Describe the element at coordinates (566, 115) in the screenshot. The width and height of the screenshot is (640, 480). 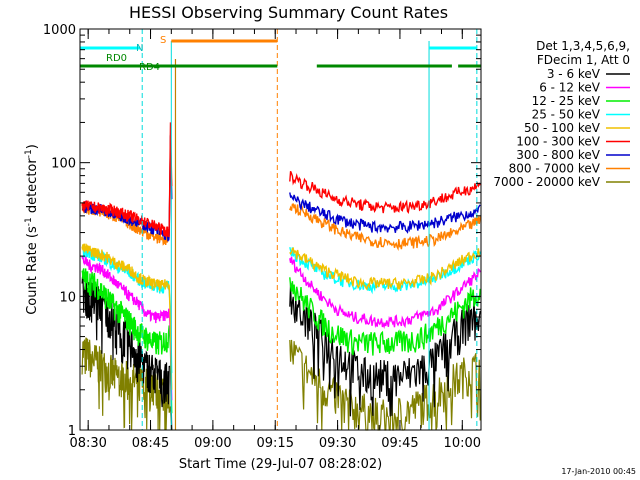
I see `legend-label: 25 - 50 keV` at that location.